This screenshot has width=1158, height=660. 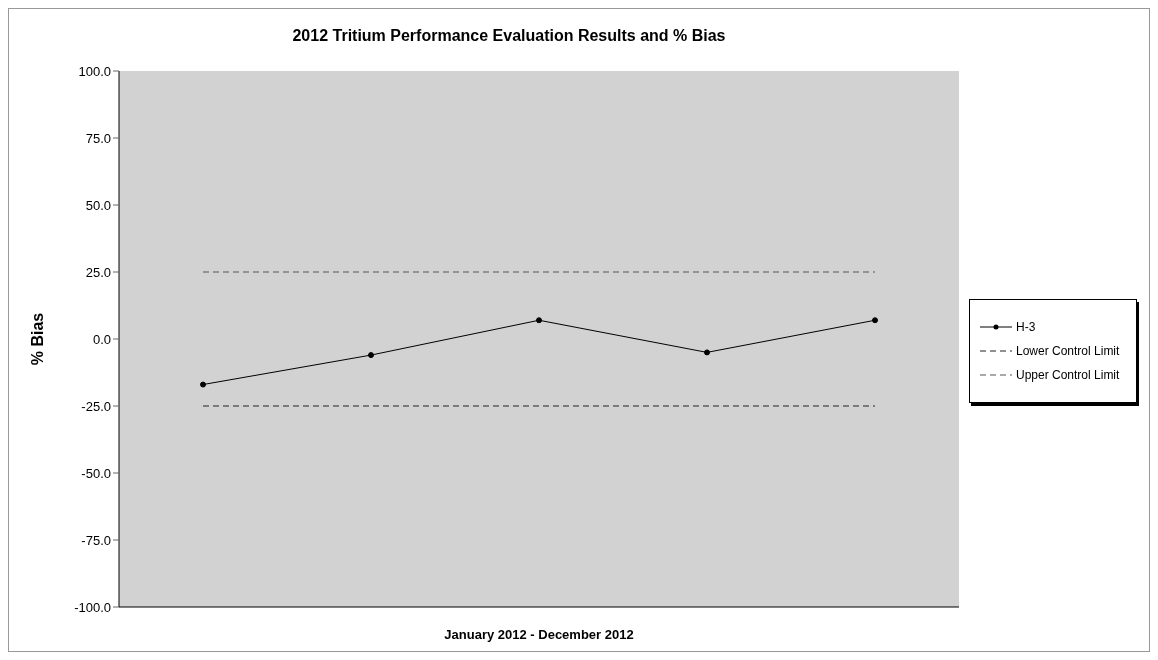 What do you see at coordinates (96, 473) in the screenshot?
I see `y-tick-label: -50.0` at bounding box center [96, 473].